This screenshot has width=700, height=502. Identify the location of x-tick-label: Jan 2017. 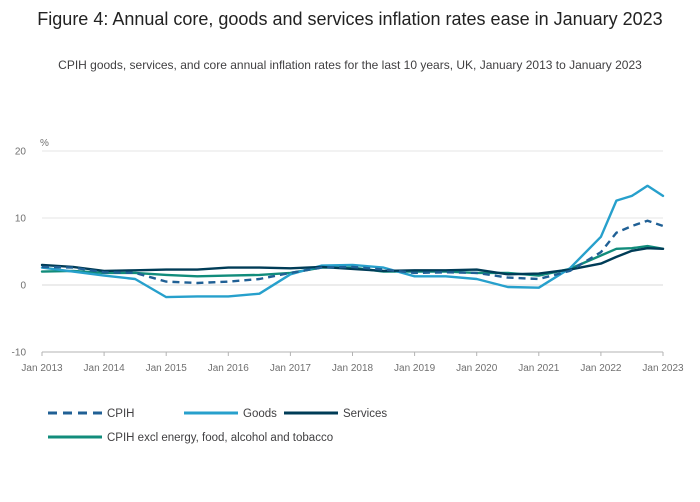
(291, 368).